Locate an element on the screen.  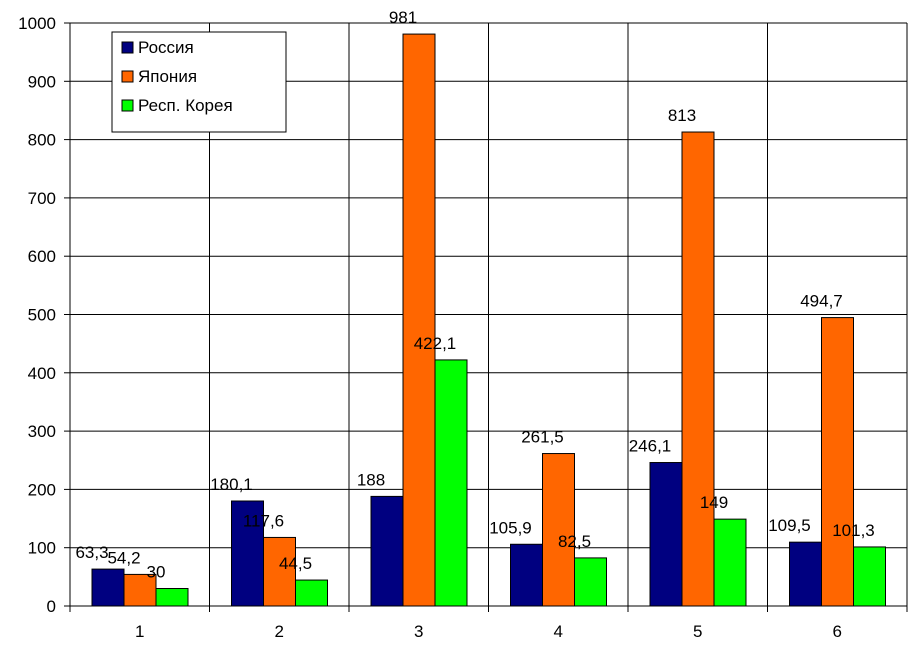
data-label: 44,5 is located at coordinates (295, 563).